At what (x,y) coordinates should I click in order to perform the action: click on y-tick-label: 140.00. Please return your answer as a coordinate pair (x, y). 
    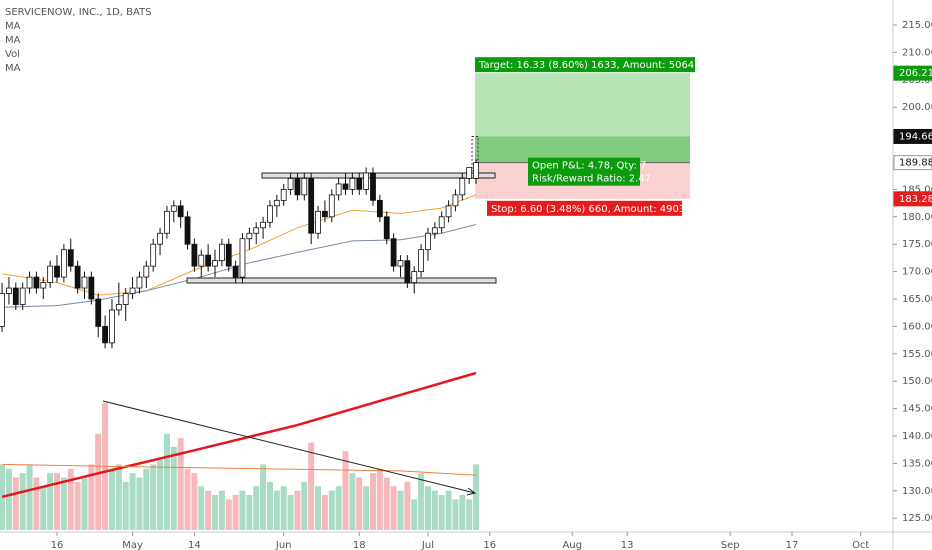
    Looking at the image, I should click on (917, 436).